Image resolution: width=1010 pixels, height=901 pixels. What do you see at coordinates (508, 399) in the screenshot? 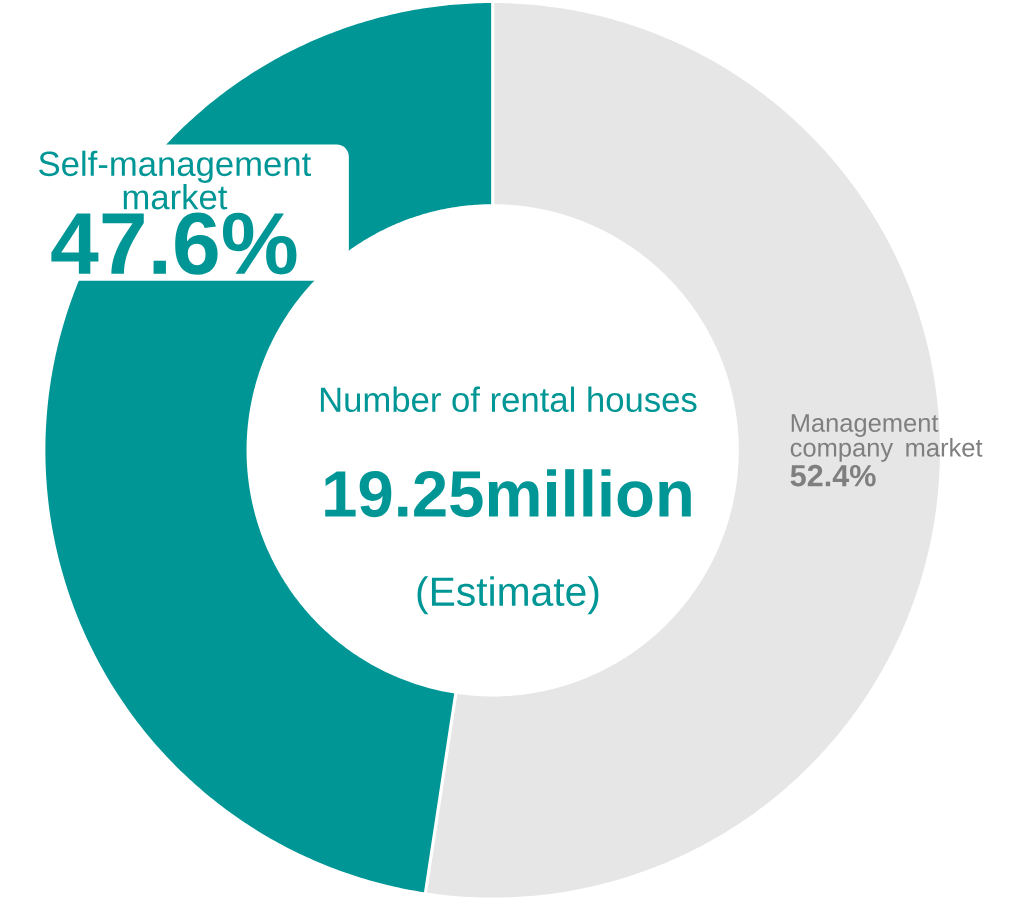
I see `text: Number of rental houses` at bounding box center [508, 399].